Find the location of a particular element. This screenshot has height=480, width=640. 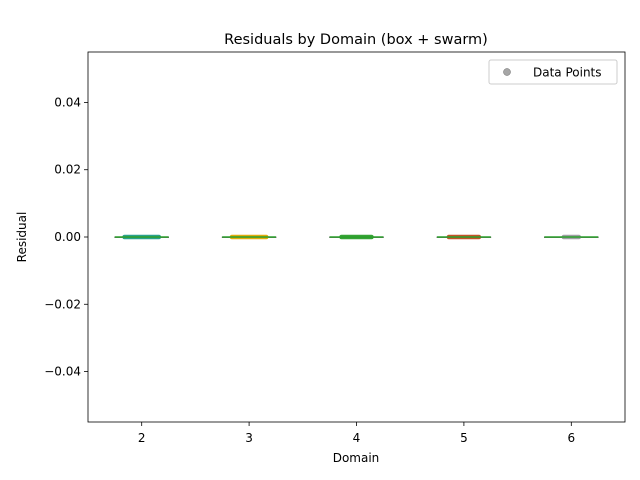

y-tick-label: 0.02 is located at coordinates (67, 170).